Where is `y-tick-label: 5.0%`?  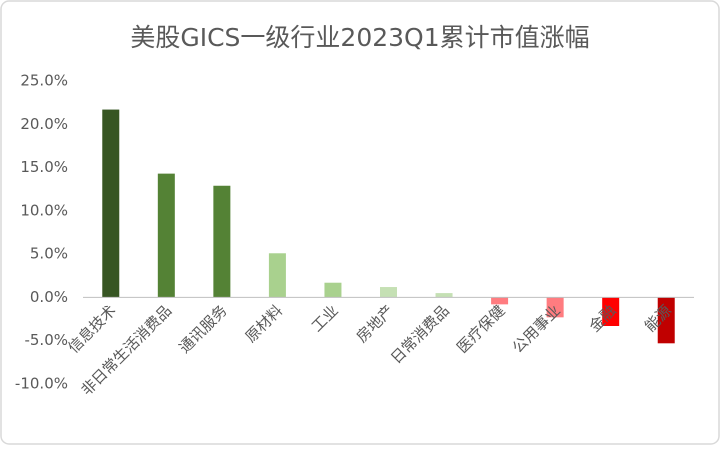 y-tick-label: 5.0% is located at coordinates (49, 254).